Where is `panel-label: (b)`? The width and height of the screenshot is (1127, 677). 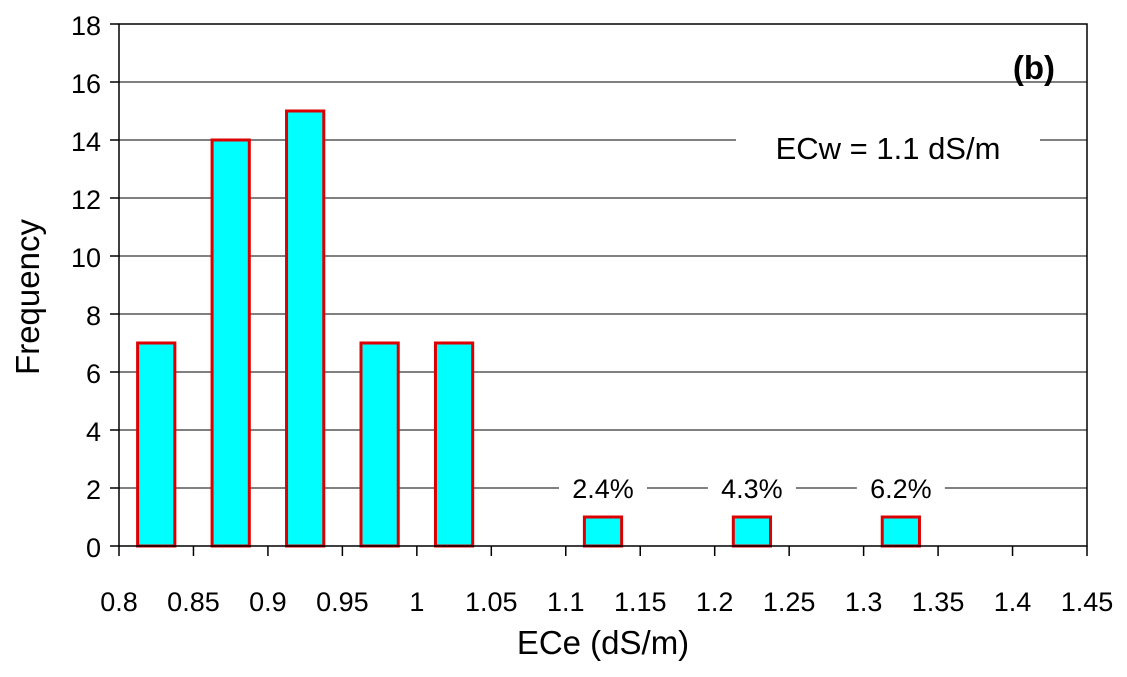
panel-label: (b) is located at coordinates (1034, 67).